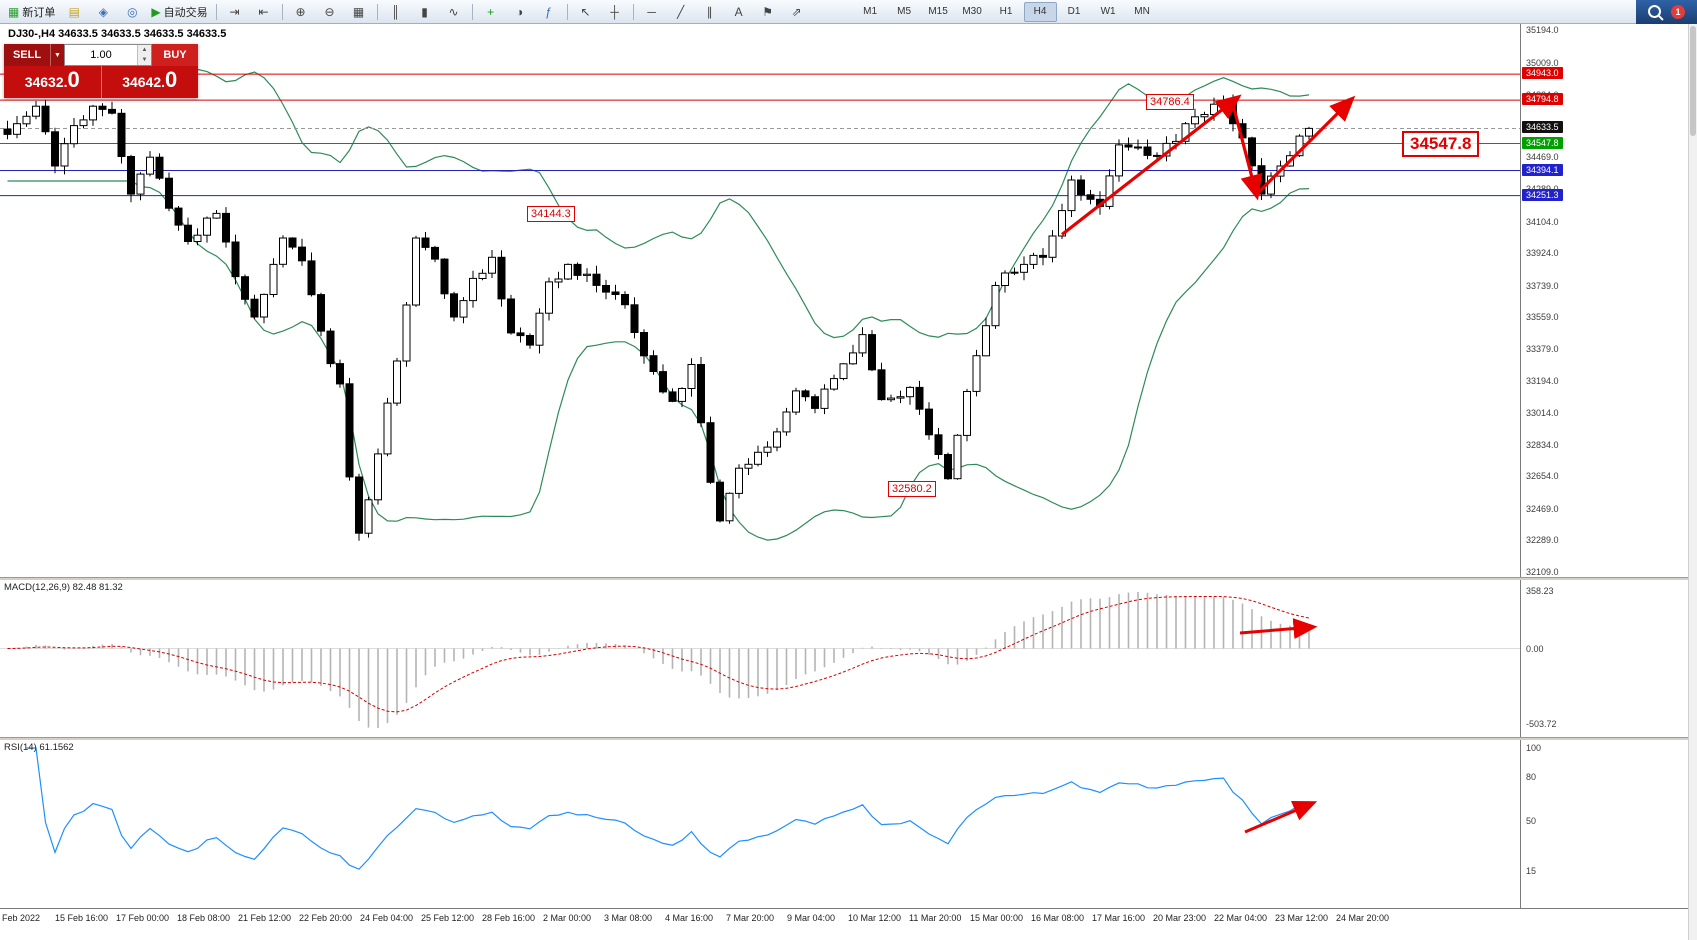 Image resolution: width=1697 pixels, height=940 pixels. Describe the element at coordinates (1692, 482) in the screenshot. I see `vertical-scrollbar` at that location.